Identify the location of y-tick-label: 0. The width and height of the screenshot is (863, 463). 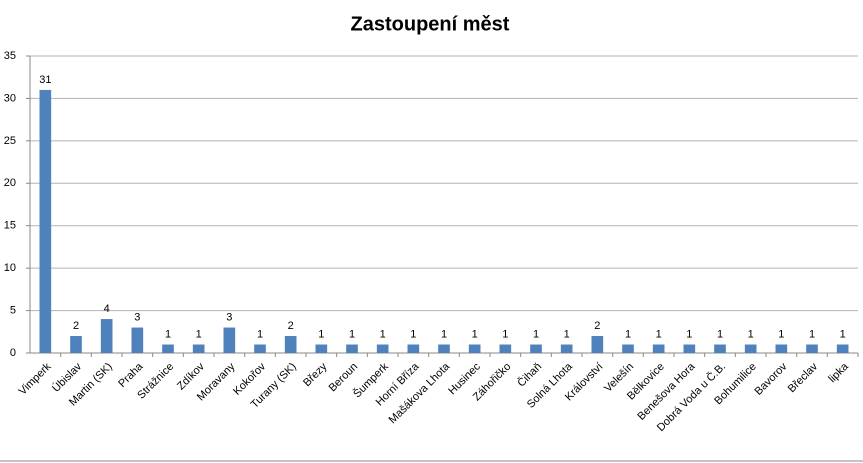
(13, 353).